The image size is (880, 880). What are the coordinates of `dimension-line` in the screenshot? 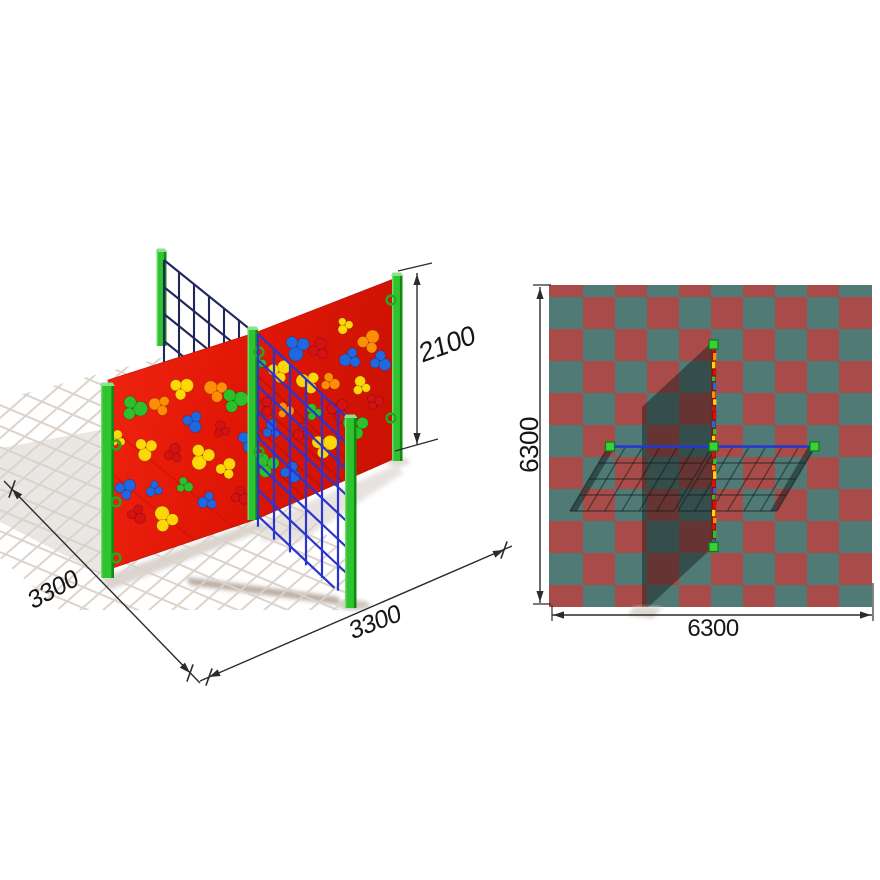 It's located at (356, 613).